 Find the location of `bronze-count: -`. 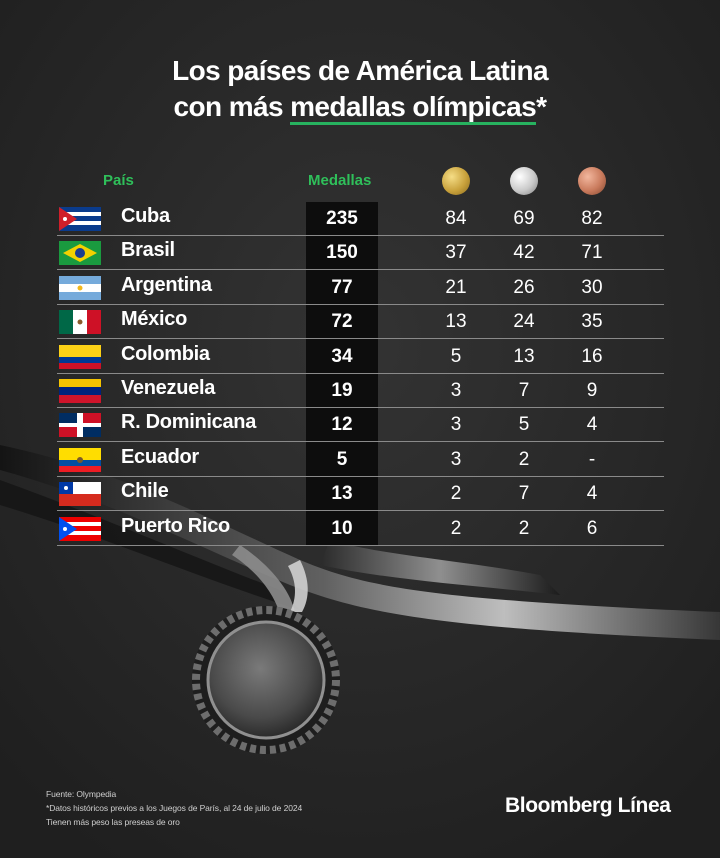

bronze-count: - is located at coordinates (592, 459).